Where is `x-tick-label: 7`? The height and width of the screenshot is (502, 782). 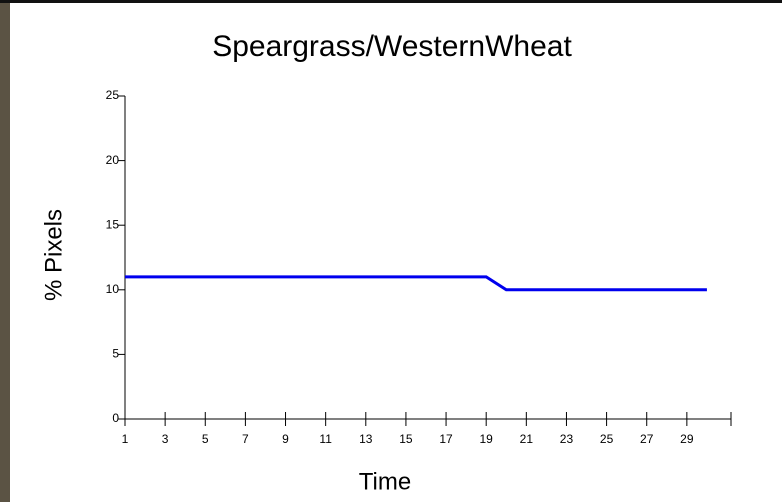
x-tick-label: 7 is located at coordinates (245, 439).